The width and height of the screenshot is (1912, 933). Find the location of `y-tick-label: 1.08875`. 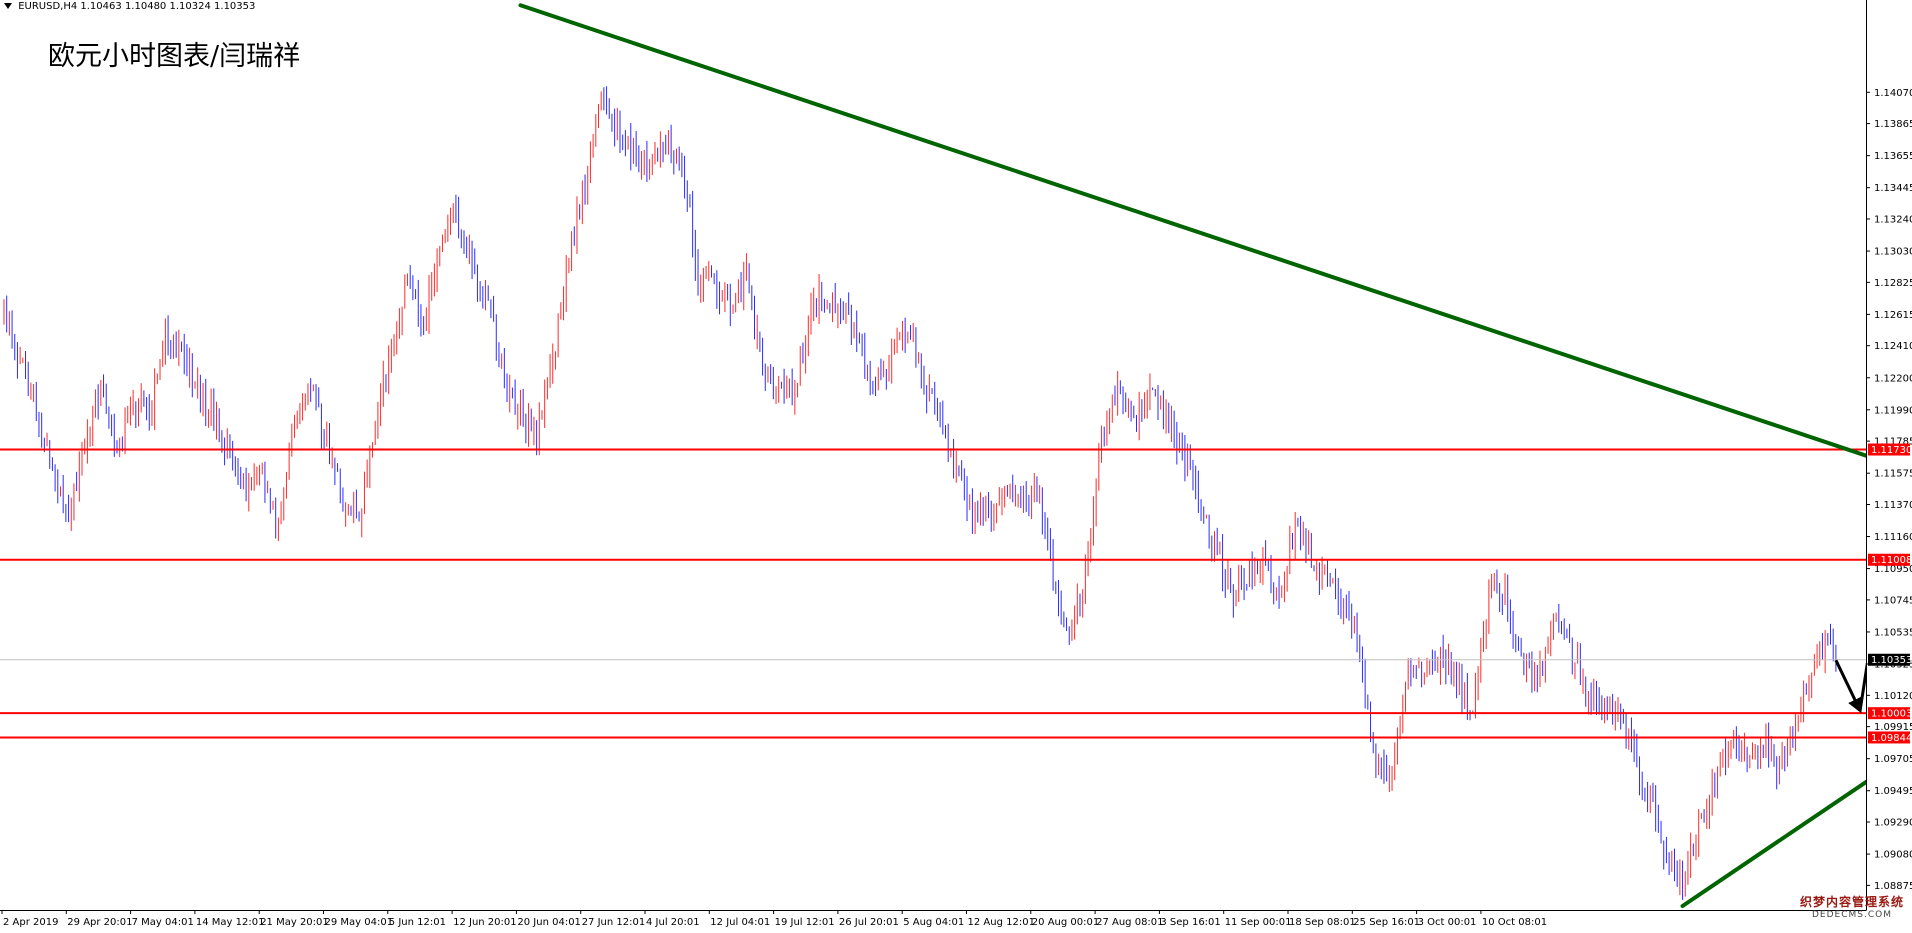

y-tick-label: 1.08875 is located at coordinates (1893, 886).